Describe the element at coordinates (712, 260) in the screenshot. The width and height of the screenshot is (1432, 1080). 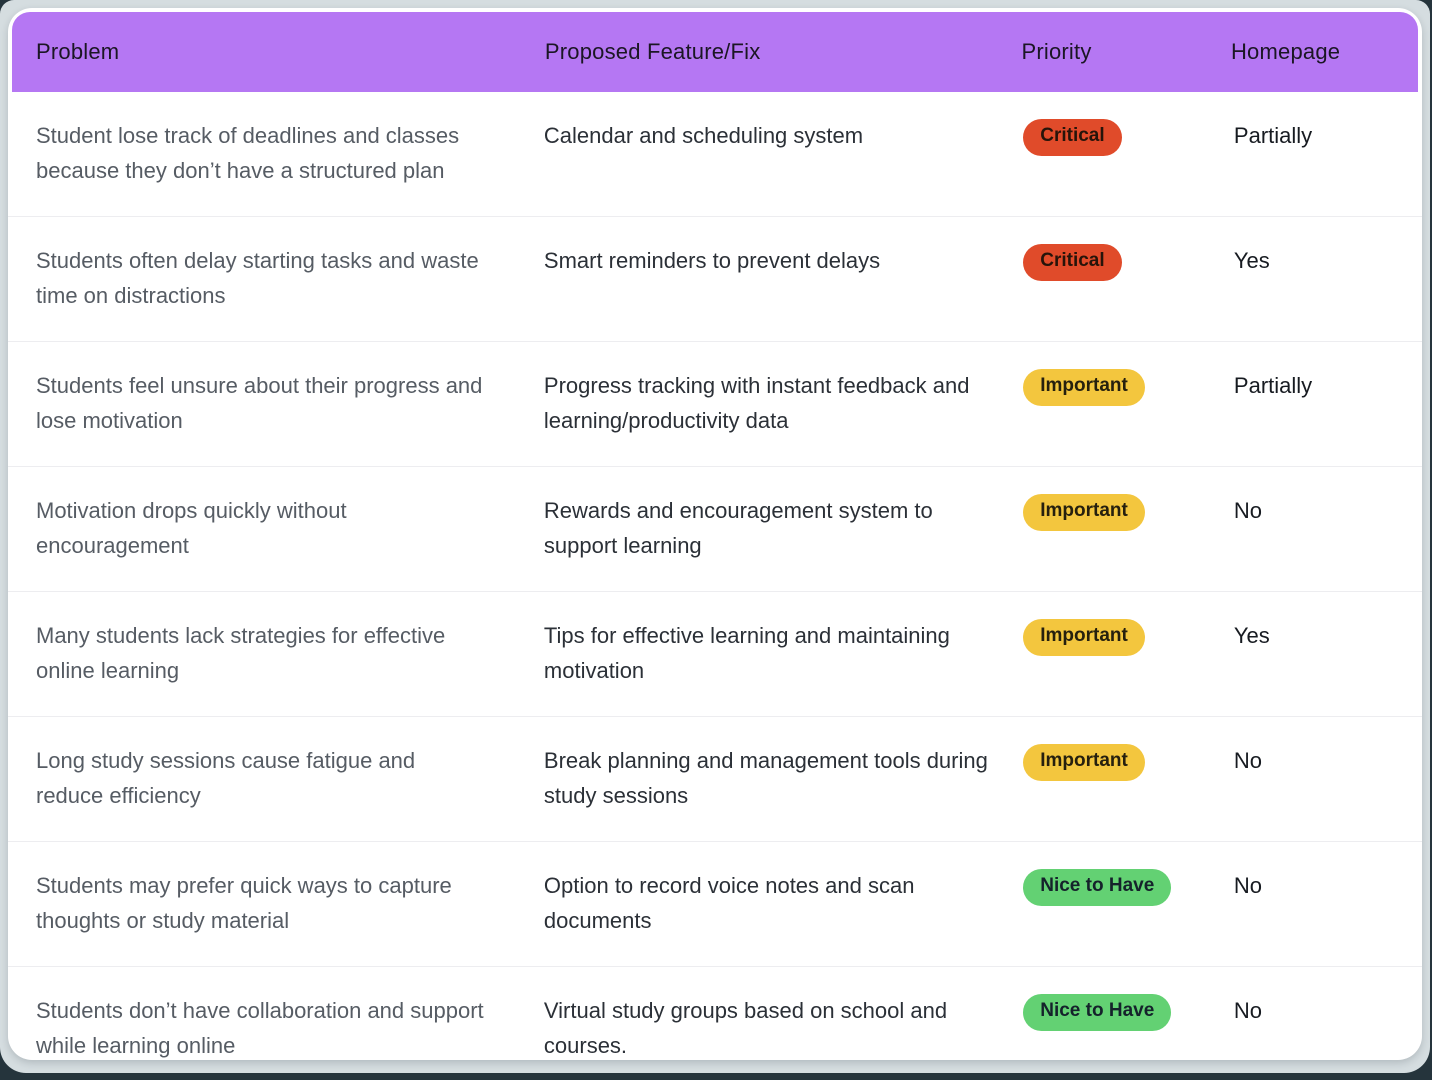
I see `feature-cell: Smart reminders to prevent delays` at that location.